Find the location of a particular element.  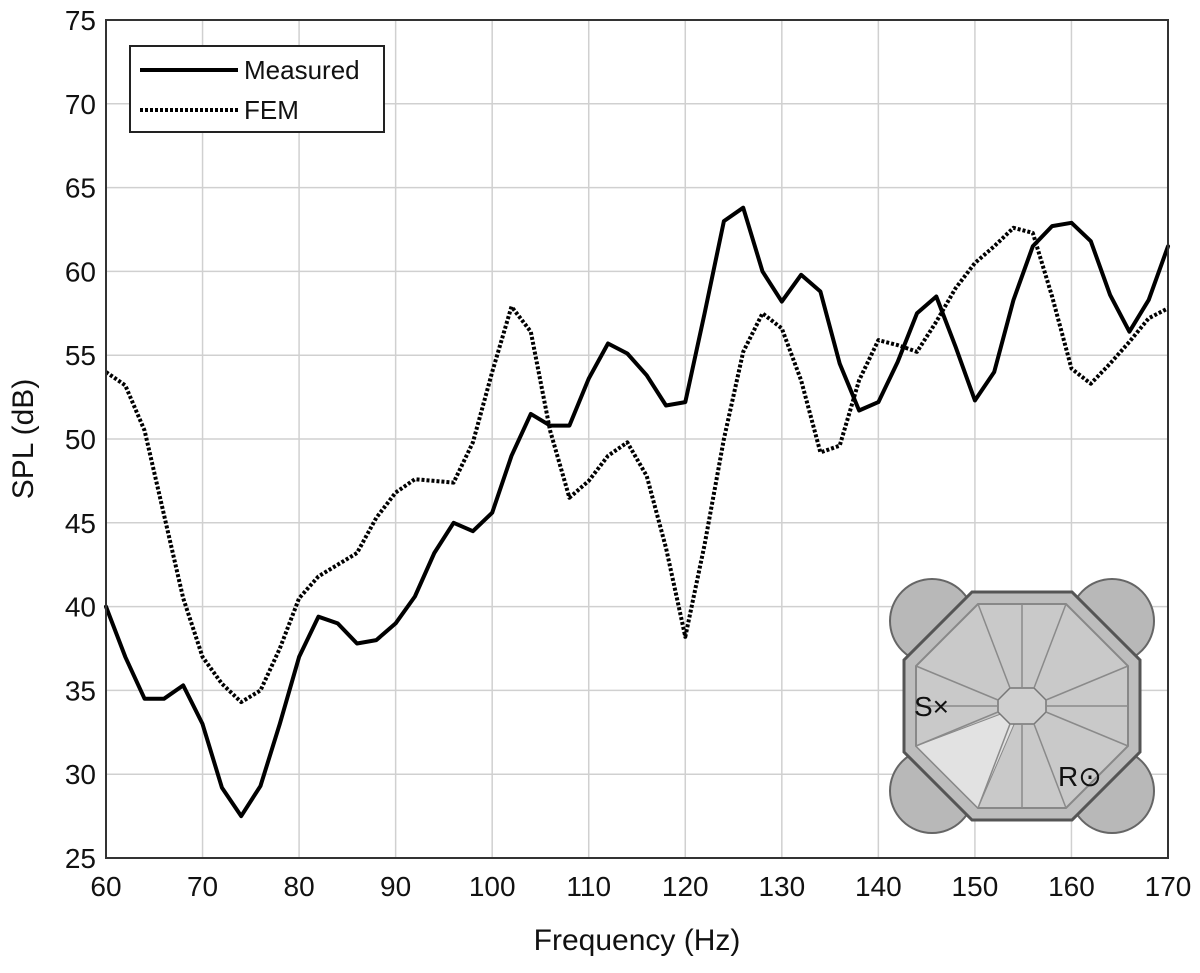

legend-box is located at coordinates (257, 89).